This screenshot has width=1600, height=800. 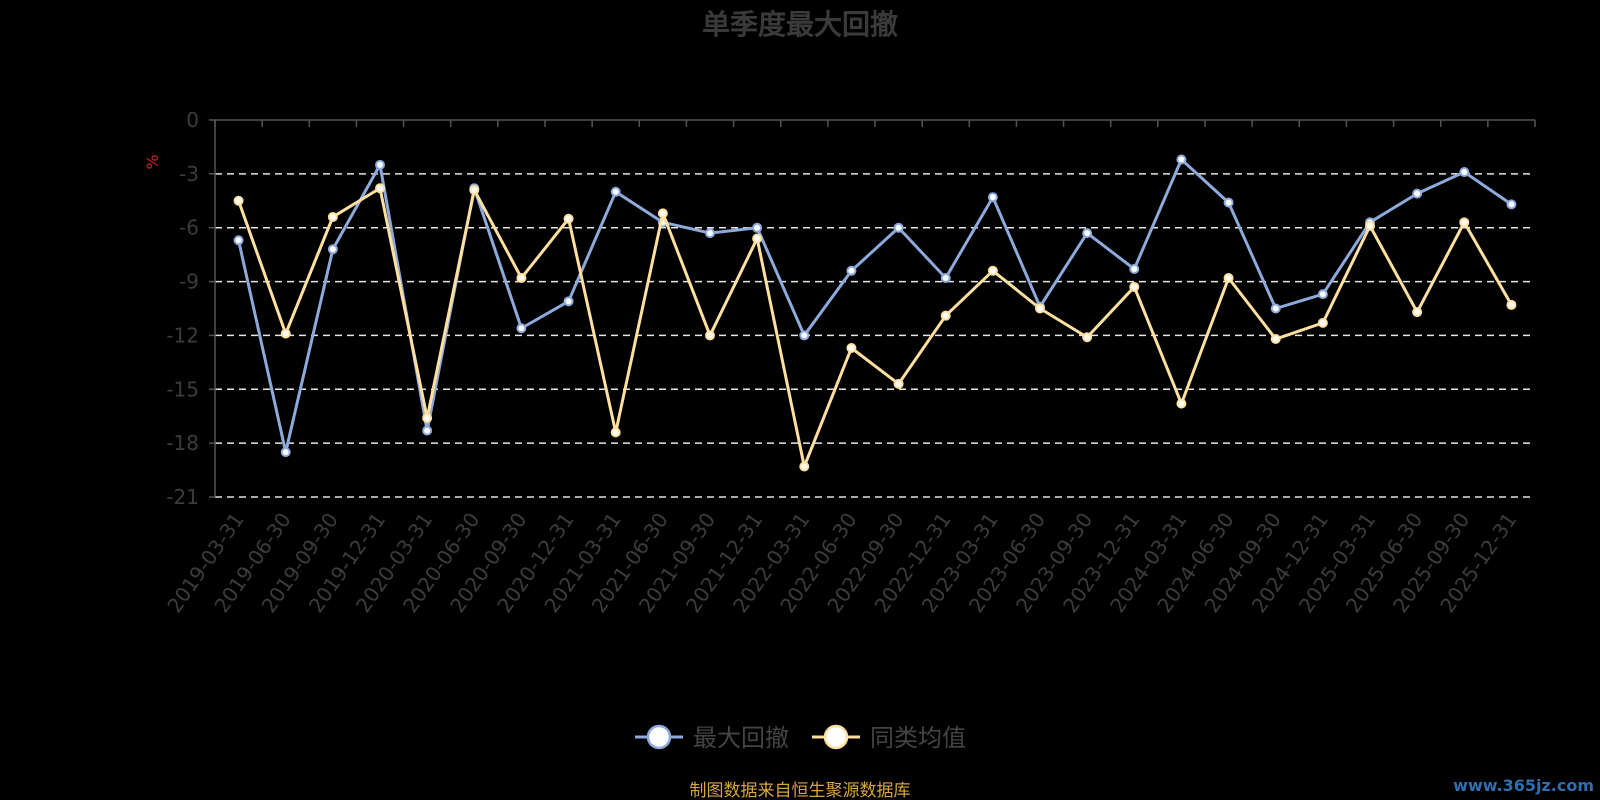 I want to click on y-tick-label: -18, so click(x=182, y=443).